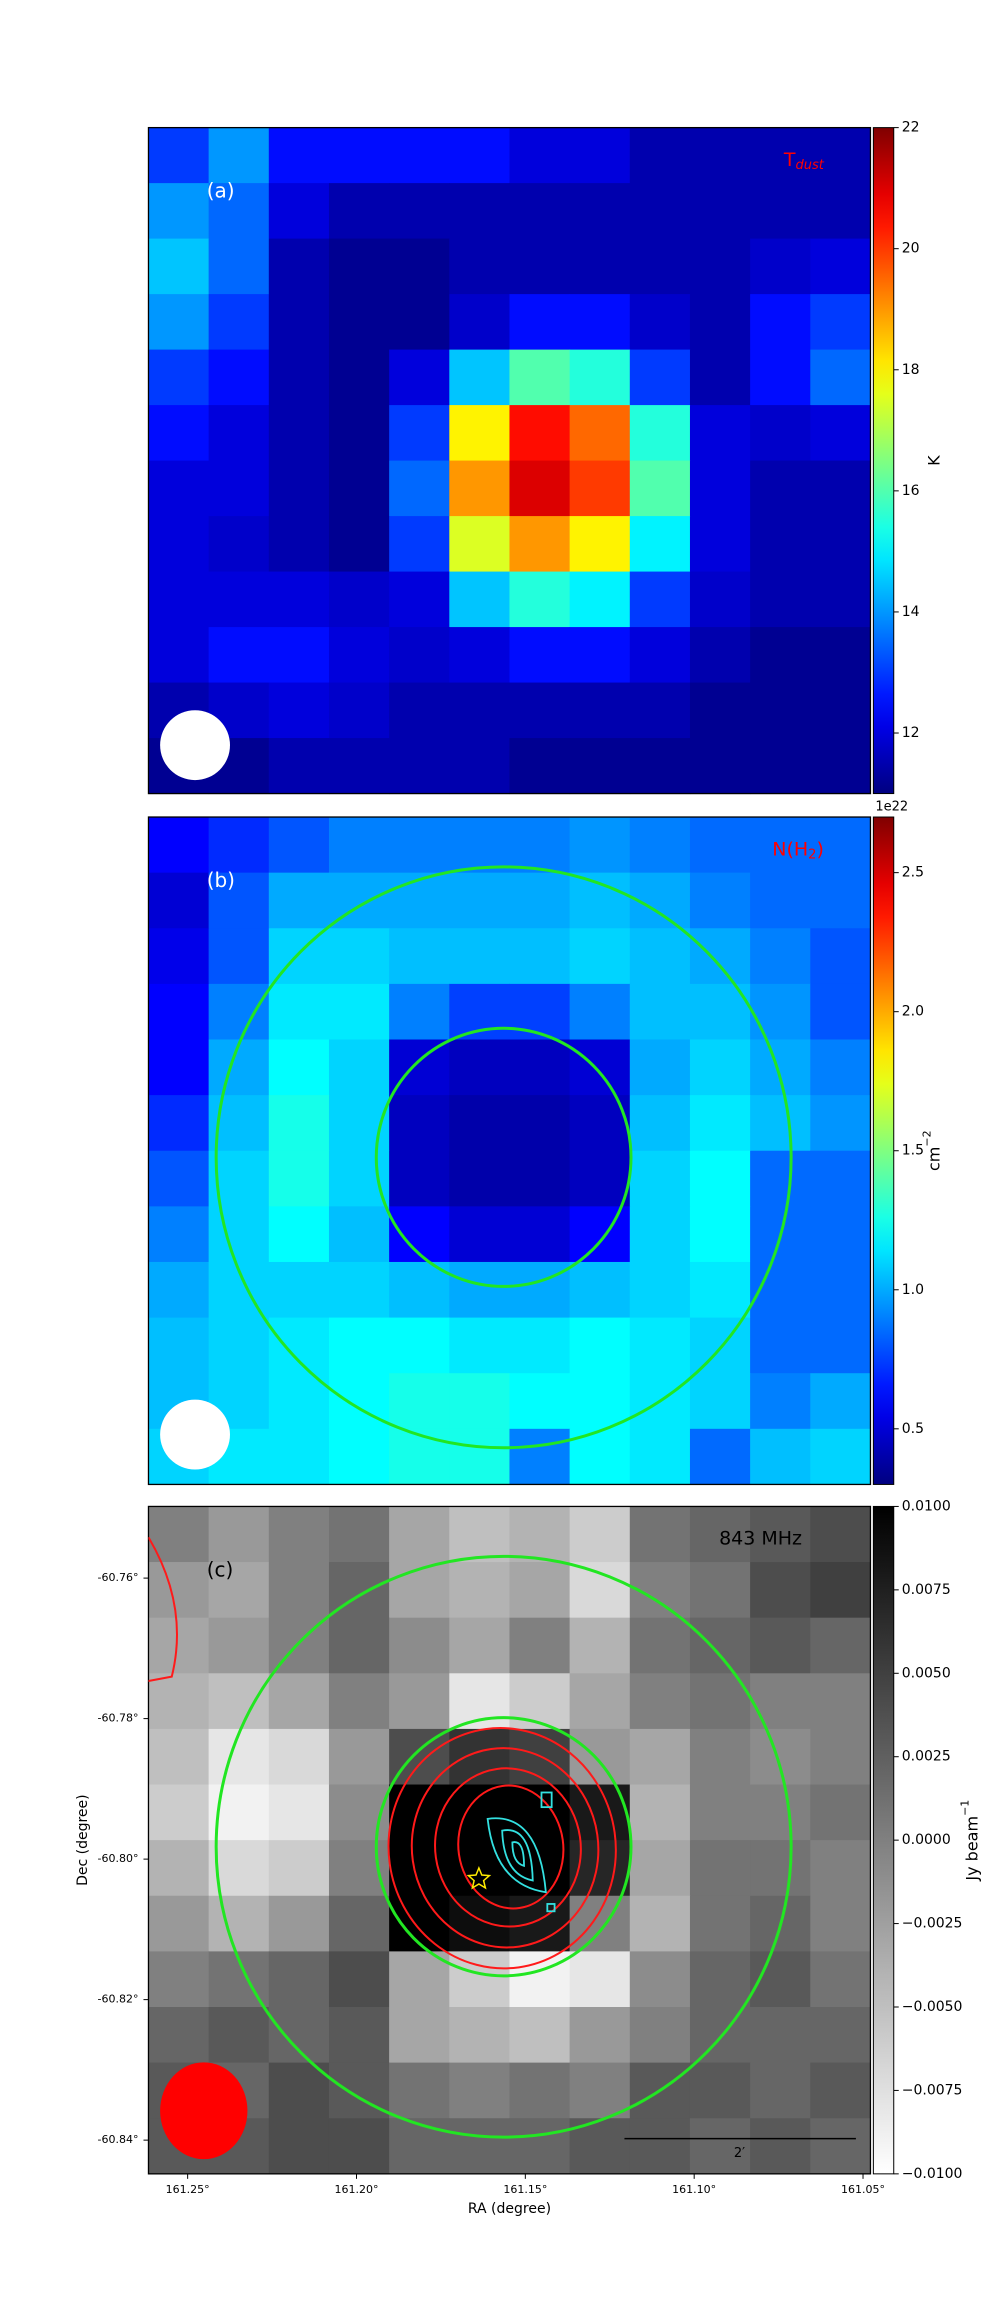  I want to click on colorbar-tick-label: −0.0100, so click(932, 2174).